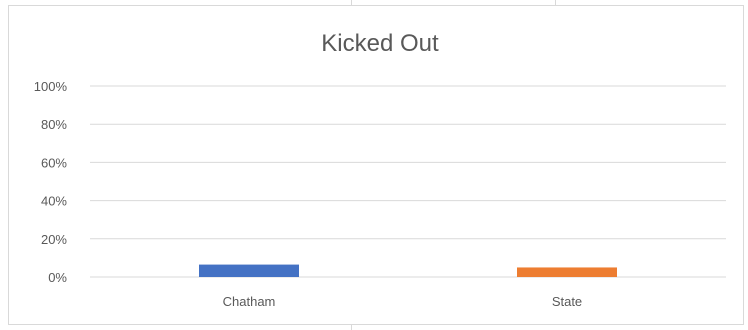  Describe the element at coordinates (567, 301) in the screenshot. I see `x-category-label: State` at that location.